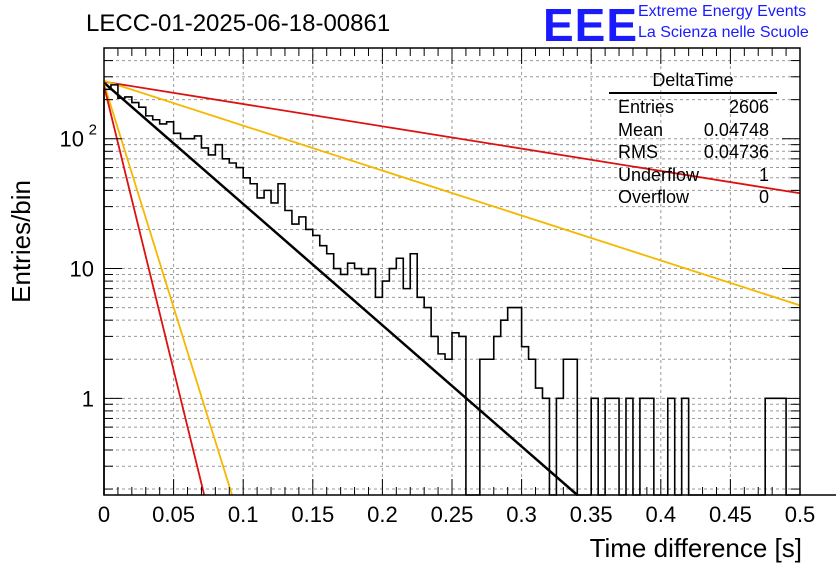  What do you see at coordinates (654, 197) in the screenshot?
I see `stats-label: Overflow` at bounding box center [654, 197].